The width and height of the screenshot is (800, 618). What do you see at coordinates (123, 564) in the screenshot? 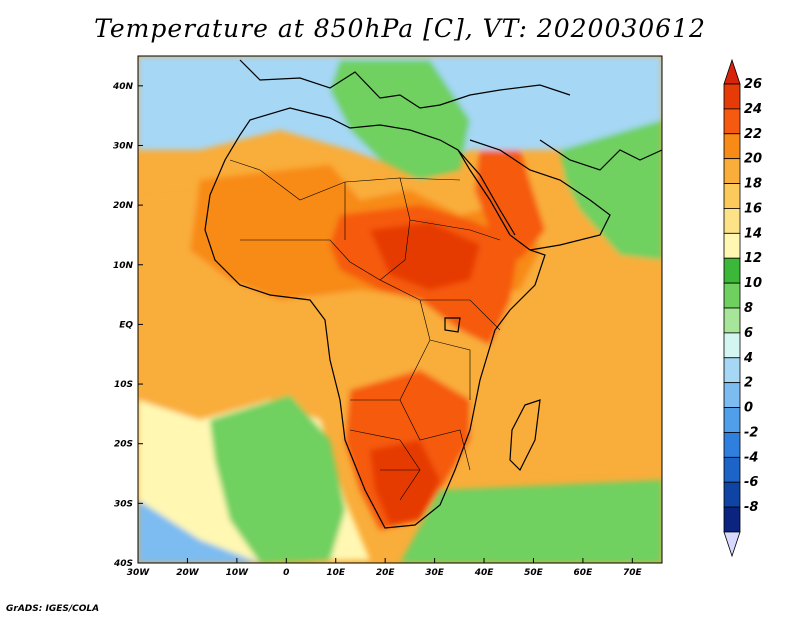
I see `y-tick-label: 40S` at bounding box center [123, 564].